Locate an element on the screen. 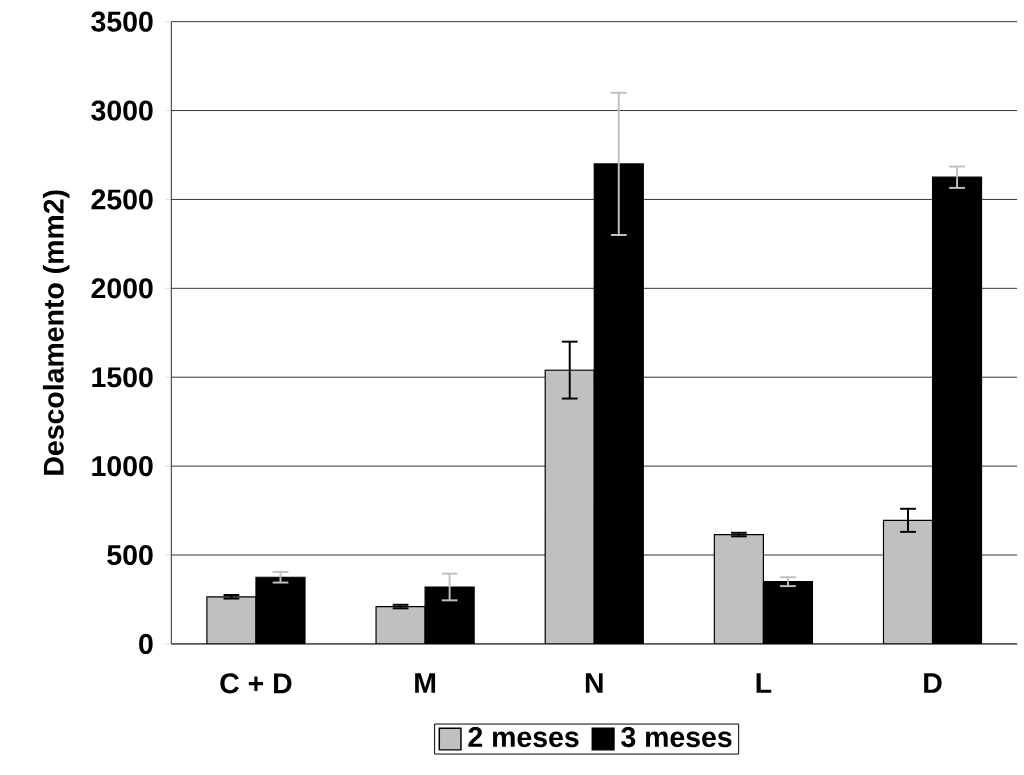  x-tick-label: L is located at coordinates (764, 683).